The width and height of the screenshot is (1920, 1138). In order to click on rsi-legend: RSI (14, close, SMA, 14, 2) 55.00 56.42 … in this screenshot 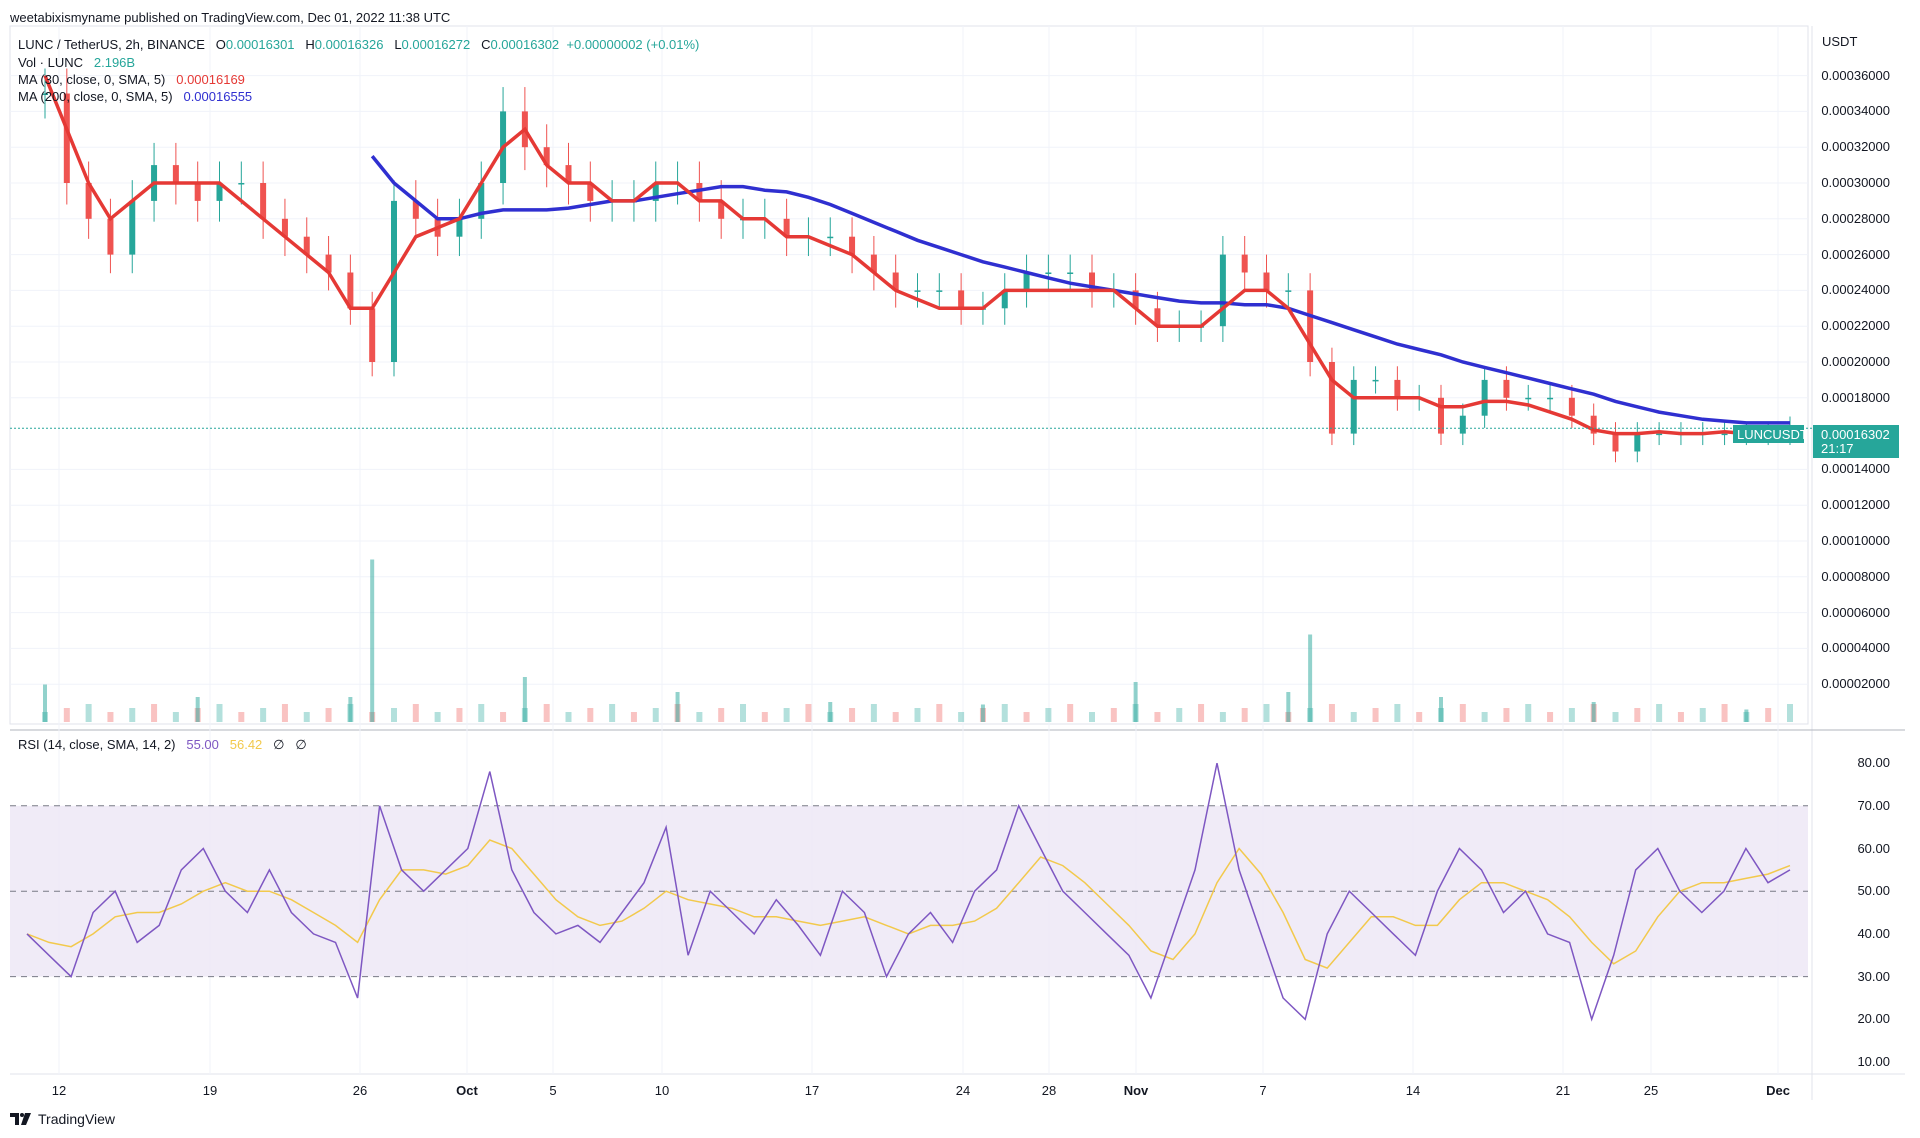, I will do `click(162, 745)`.